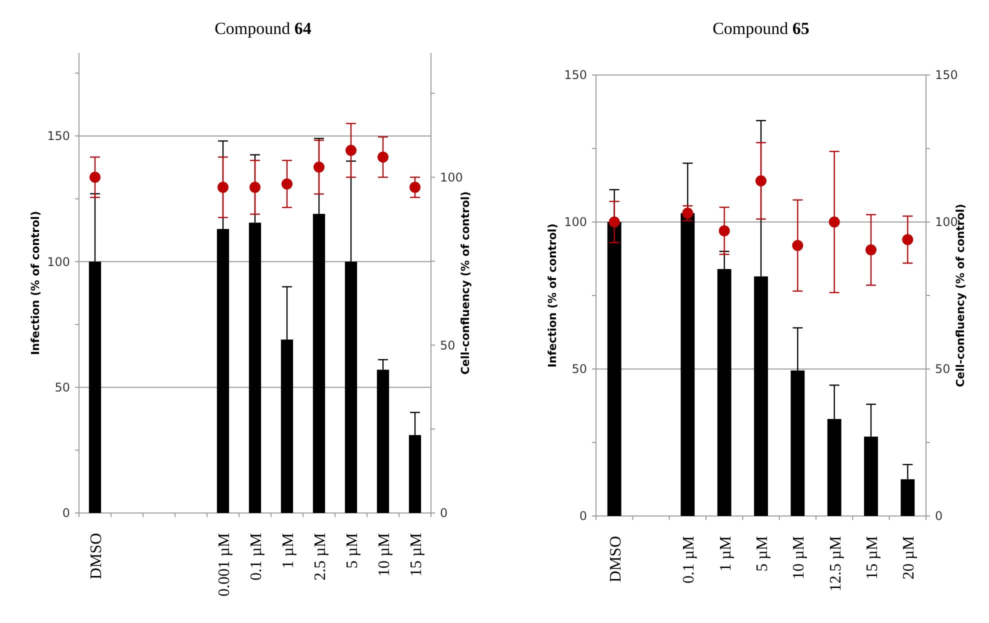  Describe the element at coordinates (946, 75) in the screenshot. I see `y2-tick-label: 150` at that location.